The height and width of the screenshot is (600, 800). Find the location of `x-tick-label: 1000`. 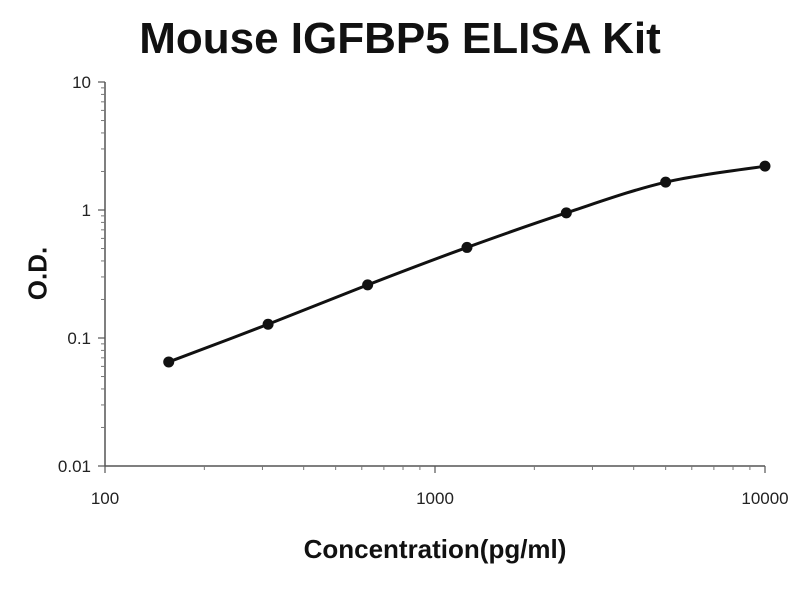

x-tick-label: 1000 is located at coordinates (435, 498).